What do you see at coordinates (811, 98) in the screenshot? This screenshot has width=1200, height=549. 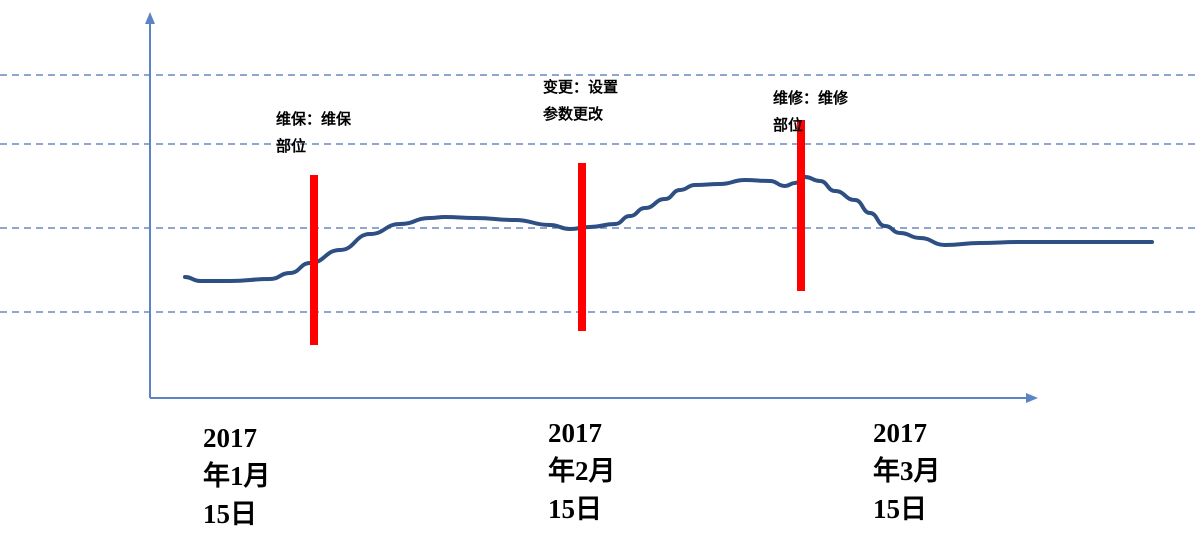 I see `event-annotation: 维修：维修` at bounding box center [811, 98].